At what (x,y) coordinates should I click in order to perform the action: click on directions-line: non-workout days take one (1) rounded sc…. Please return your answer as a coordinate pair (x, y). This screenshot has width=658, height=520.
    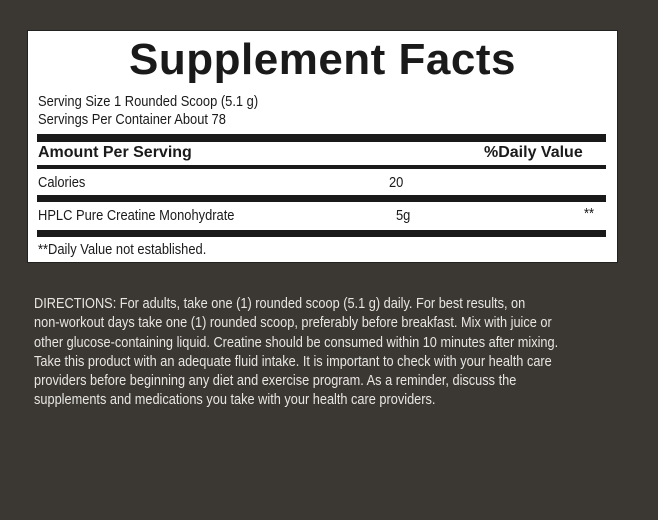
    Looking at the image, I should click on (293, 323).